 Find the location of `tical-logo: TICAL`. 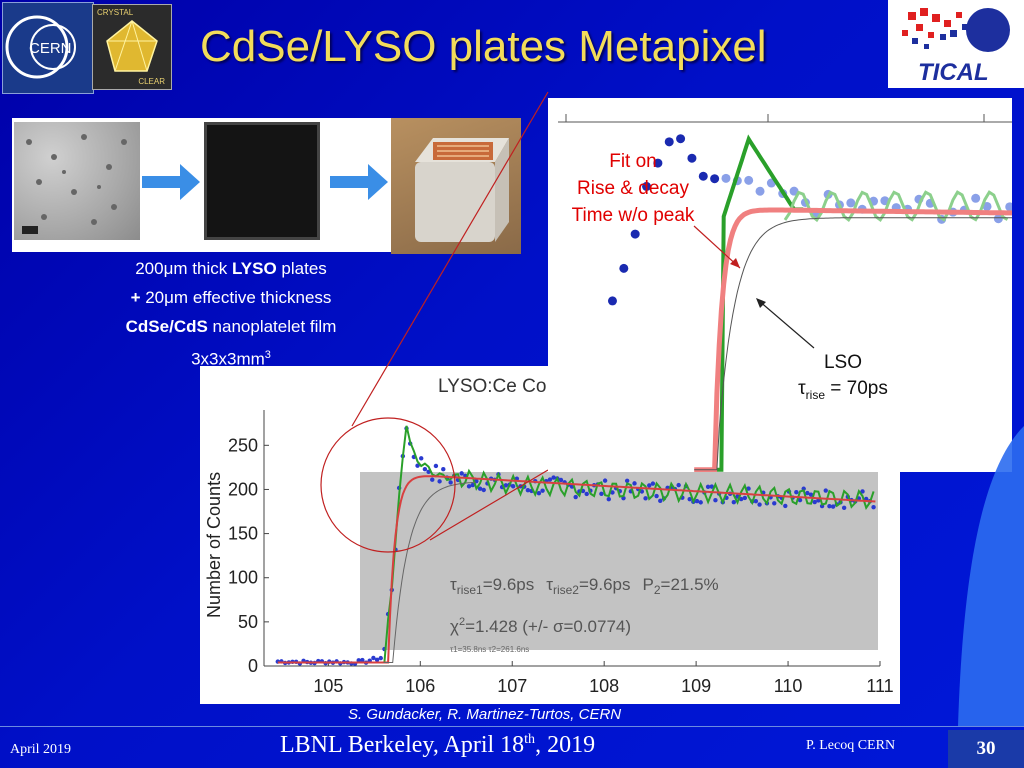

tical-logo: TICAL is located at coordinates (956, 44).